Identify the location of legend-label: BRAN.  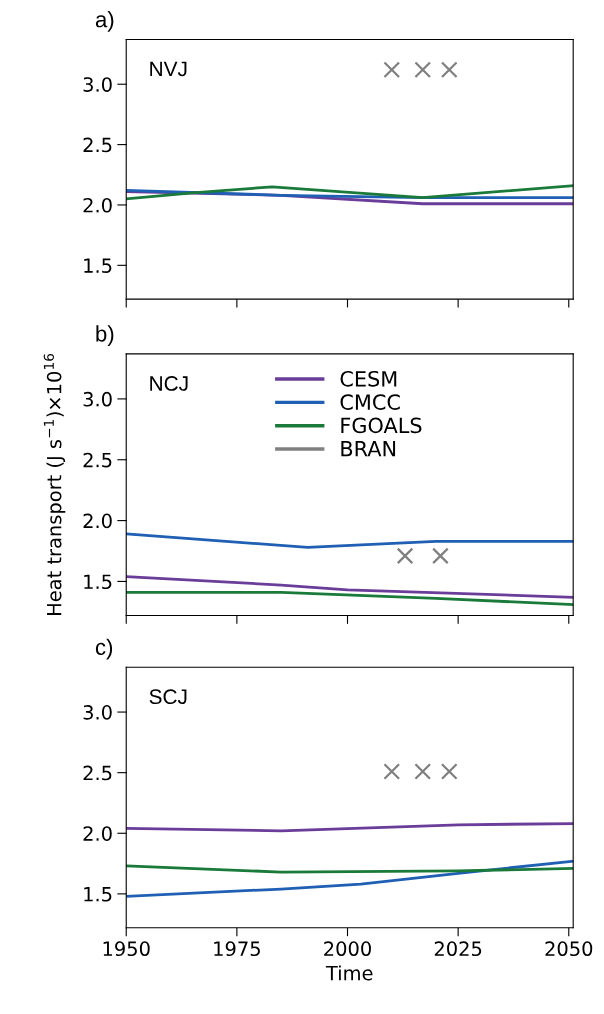
(368, 449).